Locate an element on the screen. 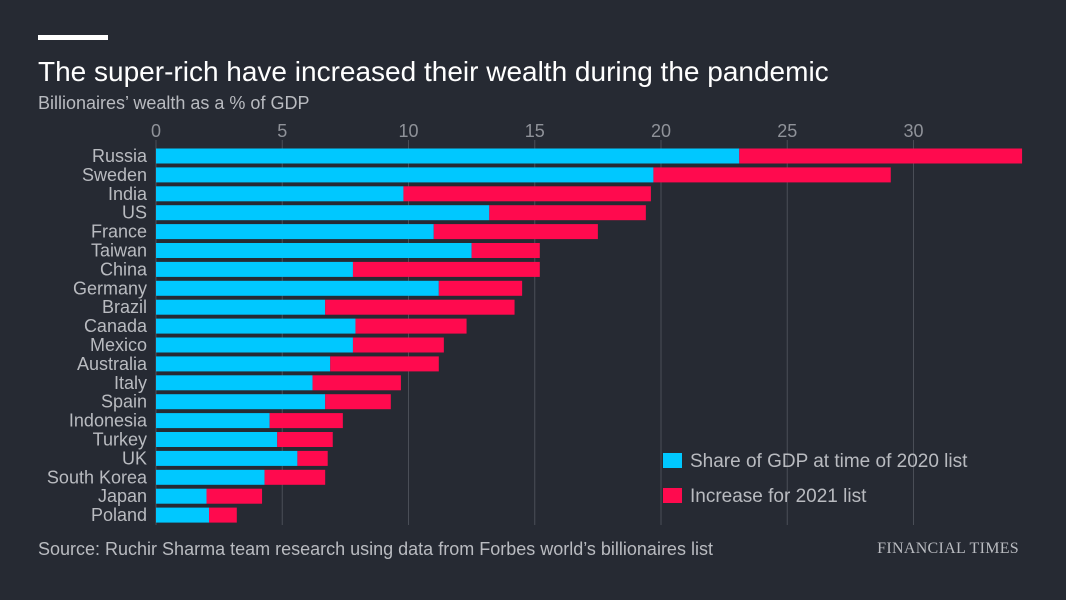 The height and width of the screenshot is (600, 1066). x-tick-label: 10 is located at coordinates (408, 131).